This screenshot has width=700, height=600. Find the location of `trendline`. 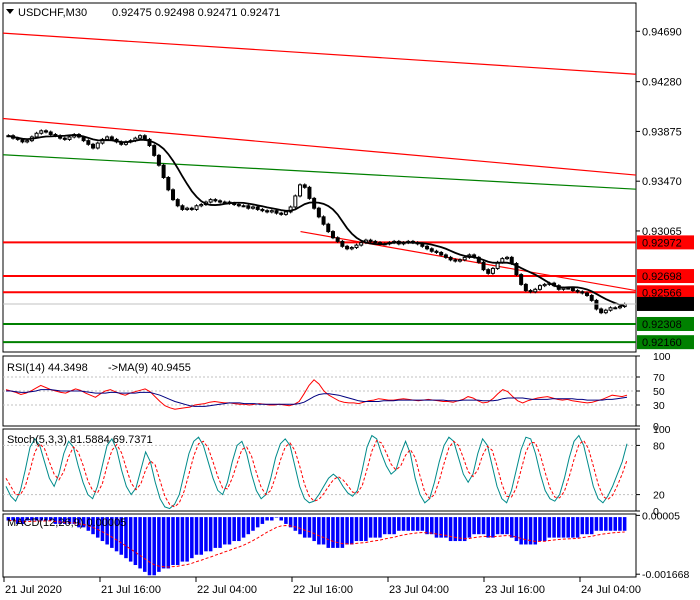

trendline is located at coordinates (319, 53).